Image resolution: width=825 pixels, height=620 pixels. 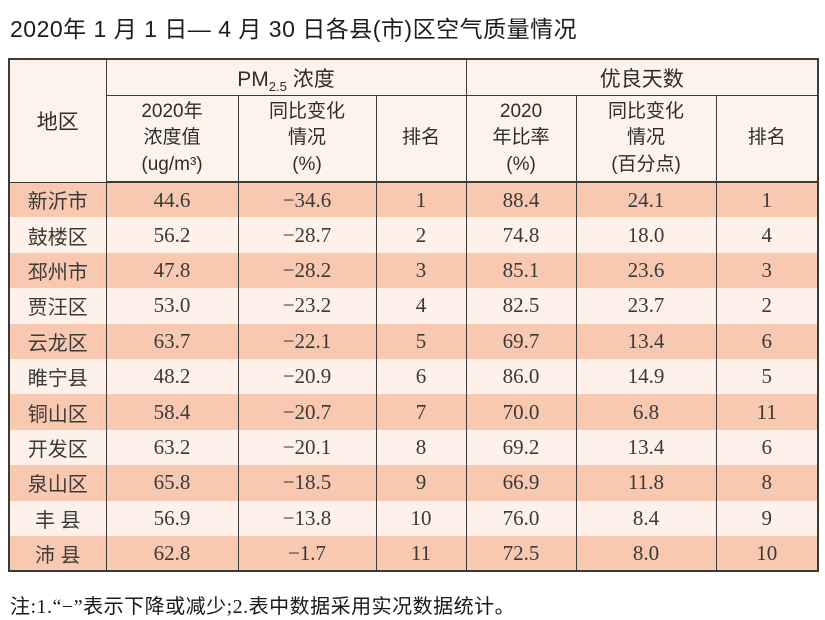 What do you see at coordinates (521, 447) in the screenshot?
I see `days-rate-cell: 69.2` at bounding box center [521, 447].